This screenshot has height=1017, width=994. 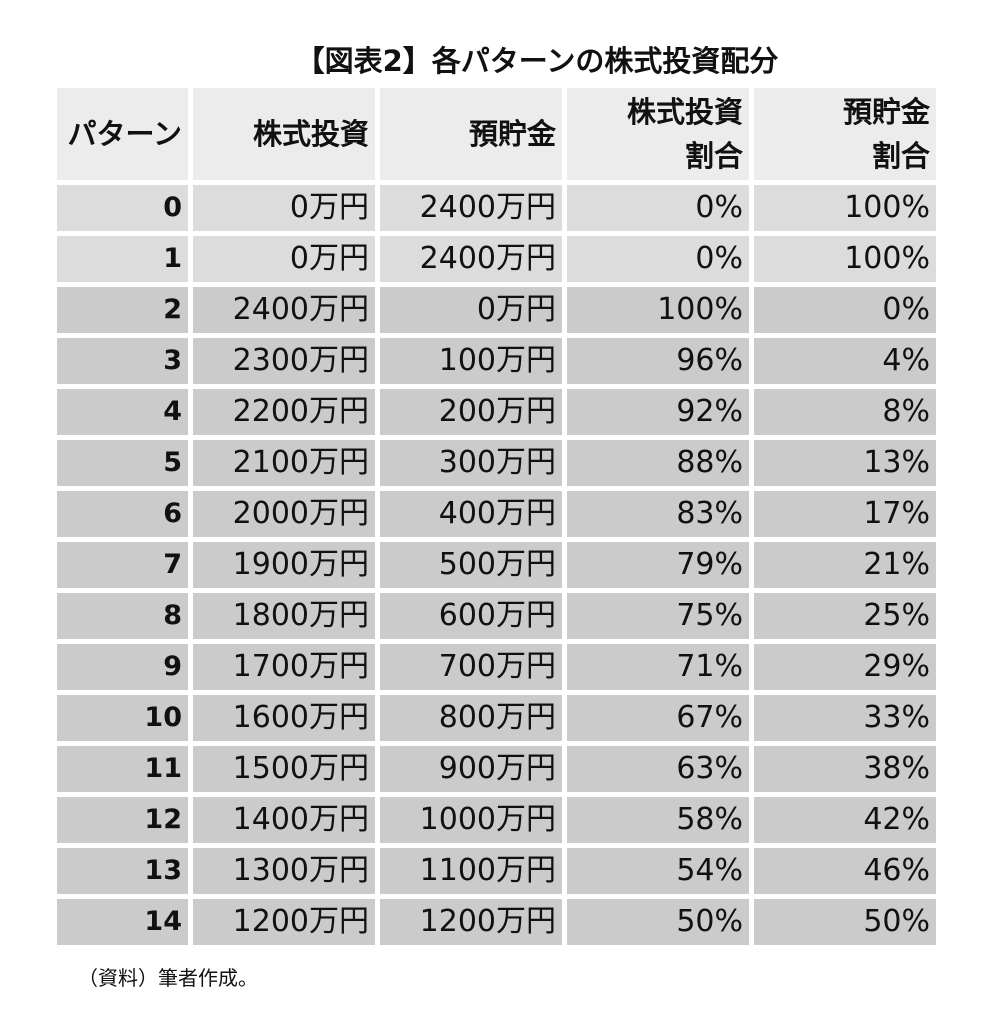 I want to click on cell-stock-investment: 2000万円, so click(x=284, y=514).